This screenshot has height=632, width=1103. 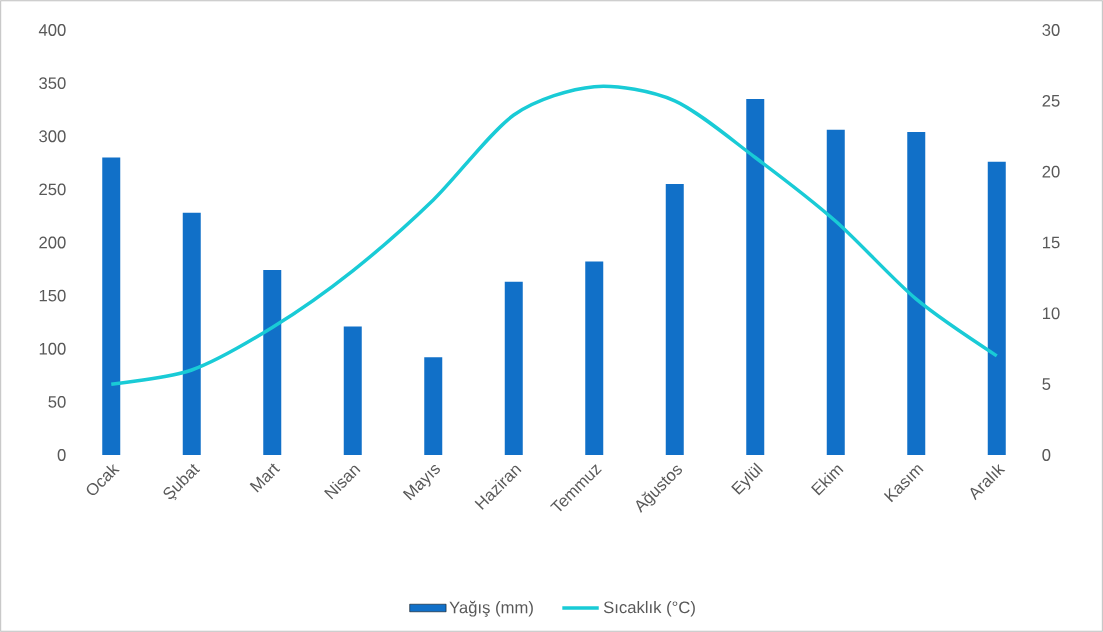 I want to click on y-tick-label: 50, so click(x=57, y=401).